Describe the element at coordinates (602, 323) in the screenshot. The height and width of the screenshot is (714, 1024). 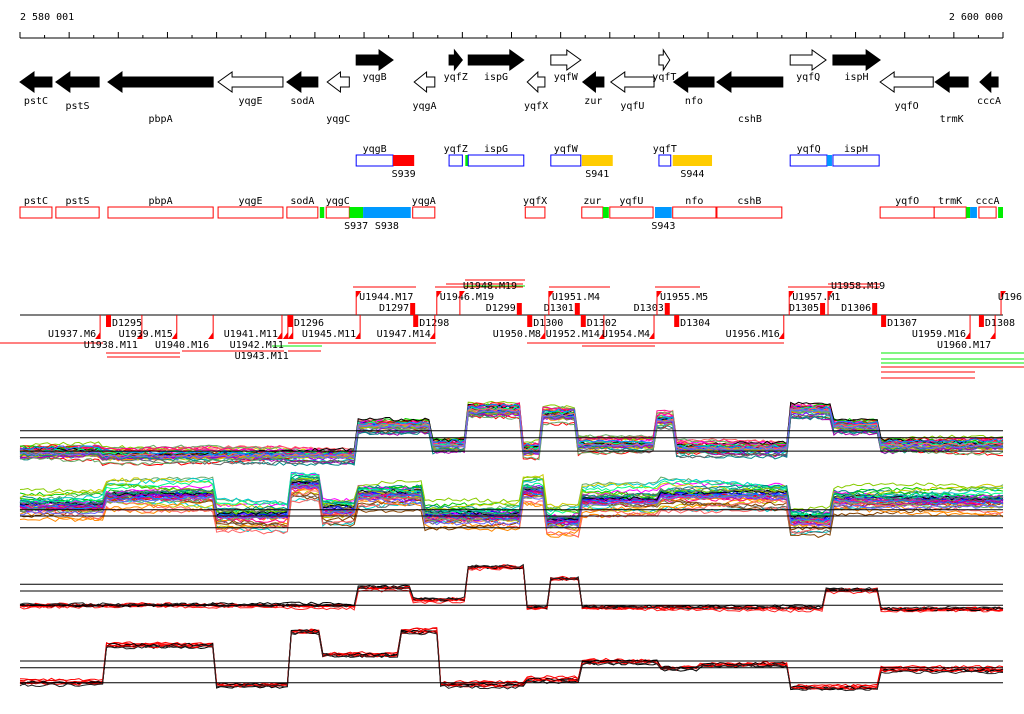
I see `terminator-label: D1302` at that location.